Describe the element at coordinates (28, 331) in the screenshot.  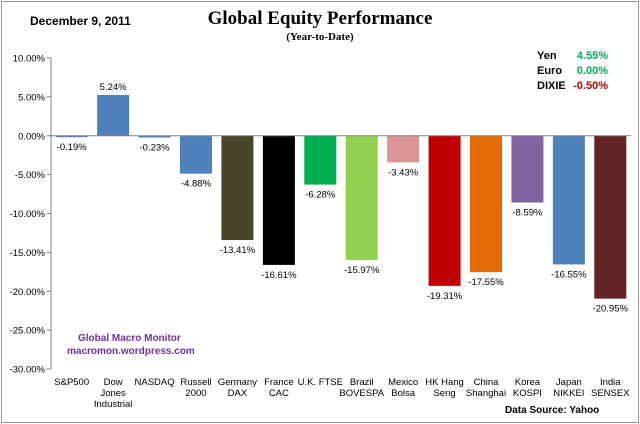
I see `y-tick-label: -25.00%` at that location.